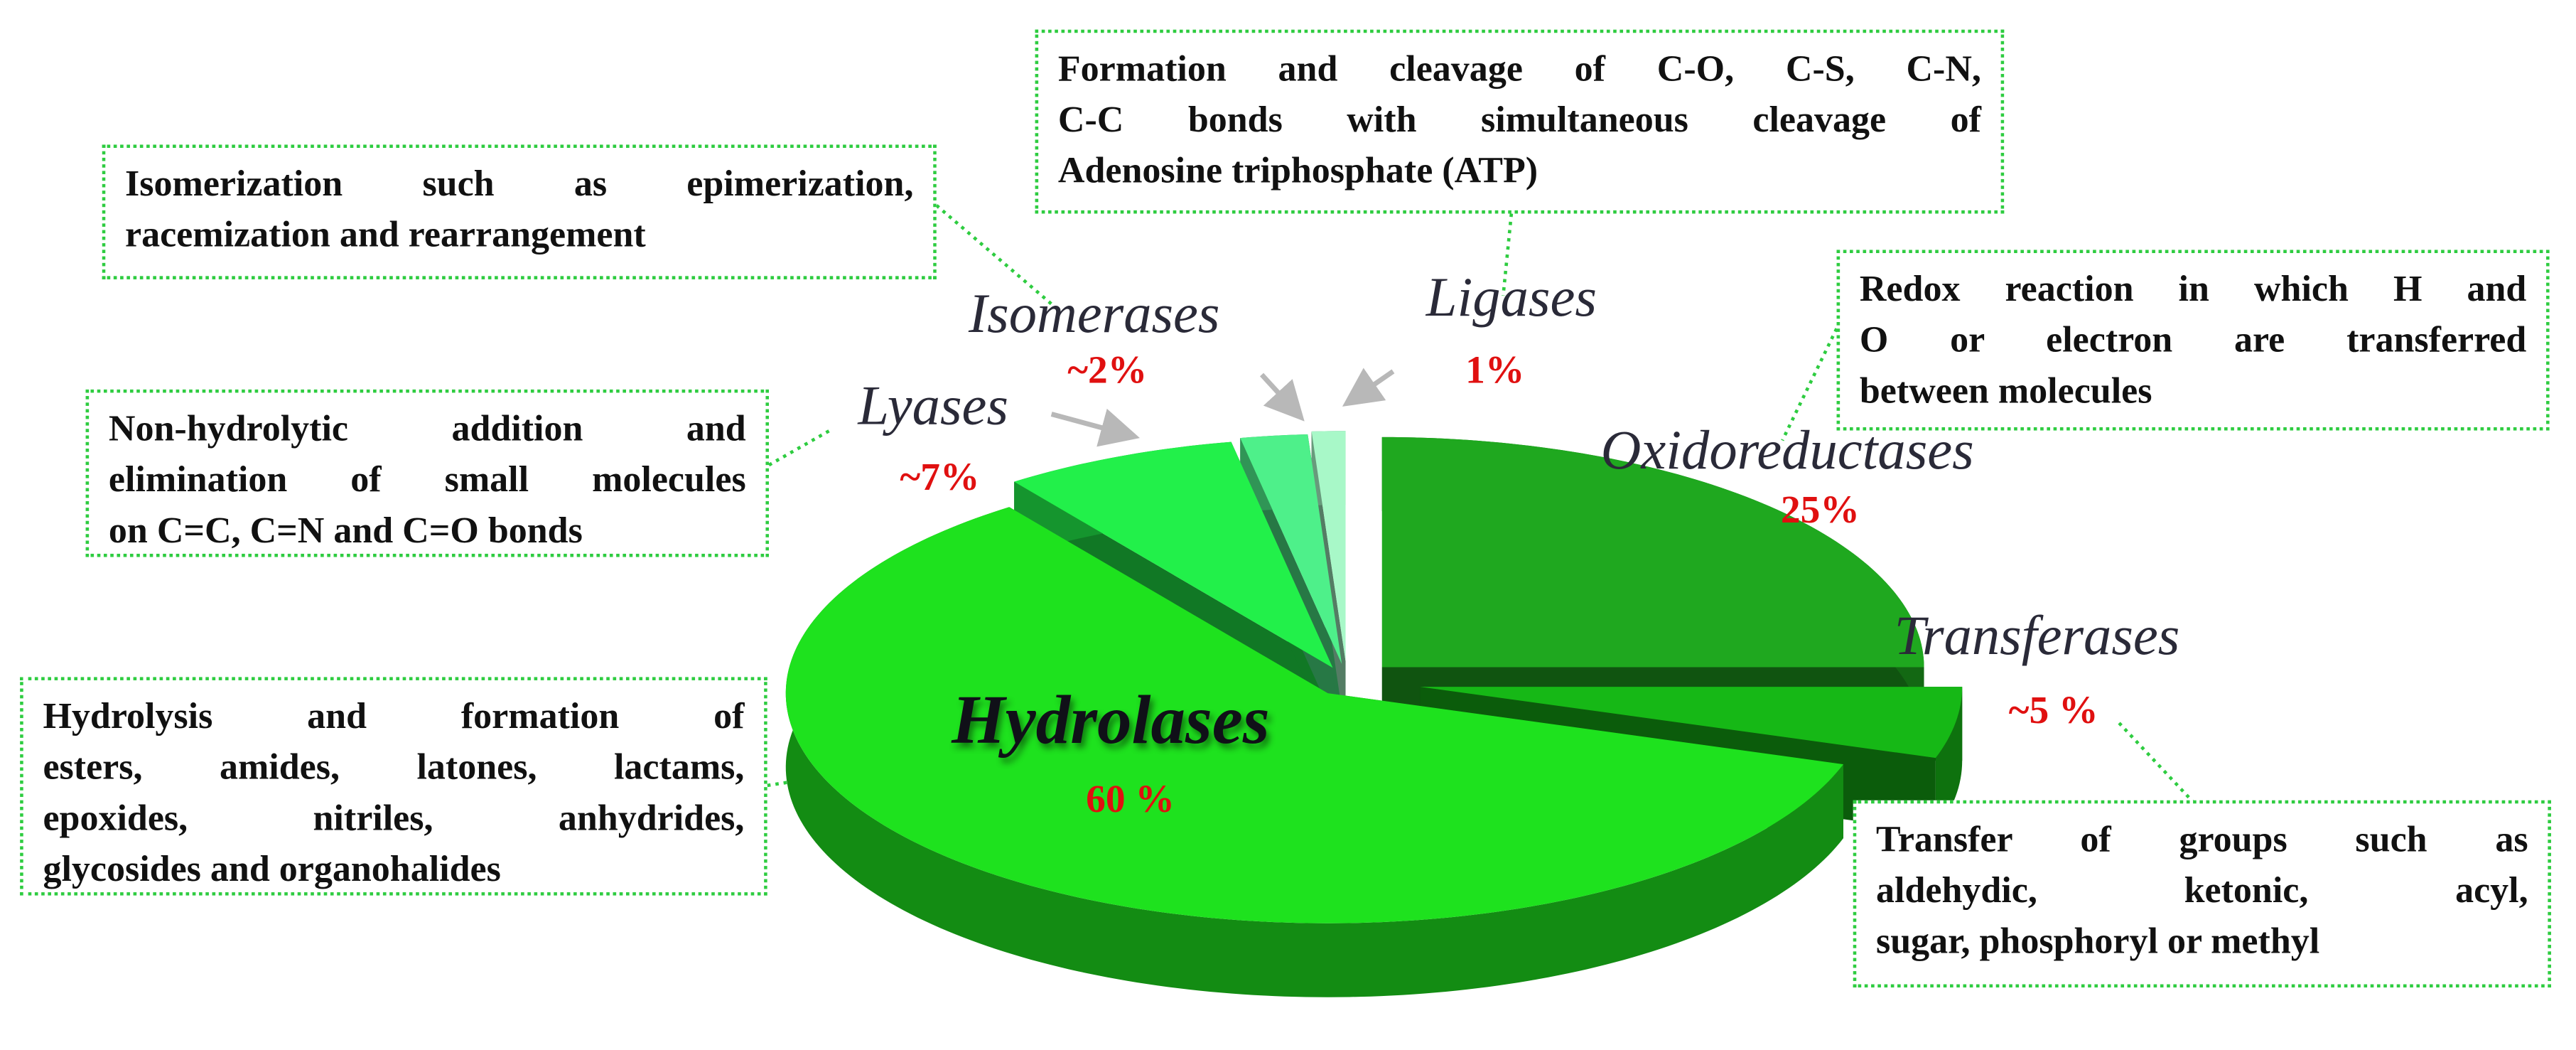 The image size is (2576, 1050). Describe the element at coordinates (1107, 370) in the screenshot. I see `value-label: ~2%` at that location.